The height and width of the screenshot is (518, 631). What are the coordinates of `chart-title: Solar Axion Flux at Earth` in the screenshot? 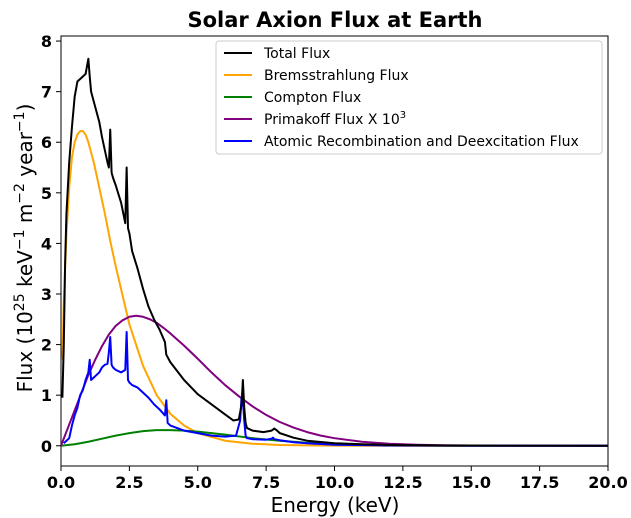 It's located at (334, 20).